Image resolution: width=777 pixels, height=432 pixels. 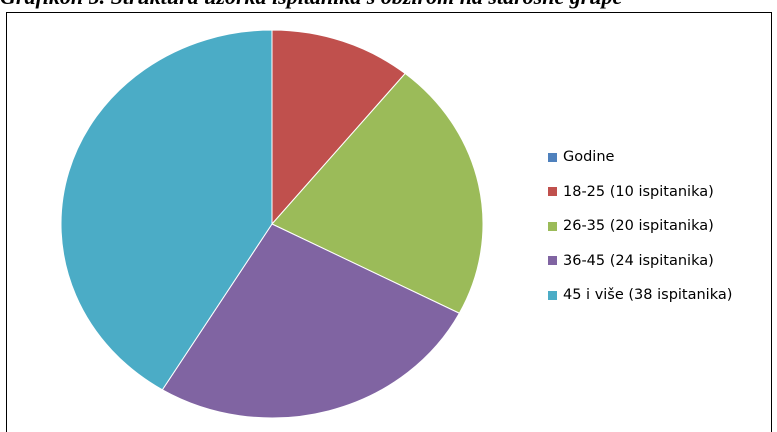 I want to click on legend-label-series: Godine, so click(x=589, y=157).